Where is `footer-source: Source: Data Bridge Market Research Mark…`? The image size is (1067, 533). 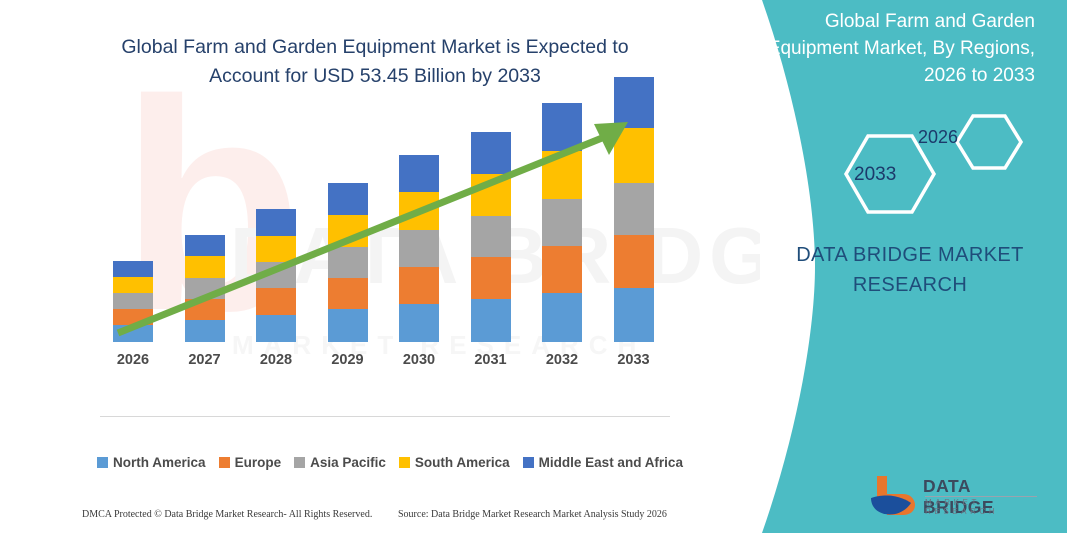 footer-source: Source: Data Bridge Market Research Mark… is located at coordinates (532, 514).